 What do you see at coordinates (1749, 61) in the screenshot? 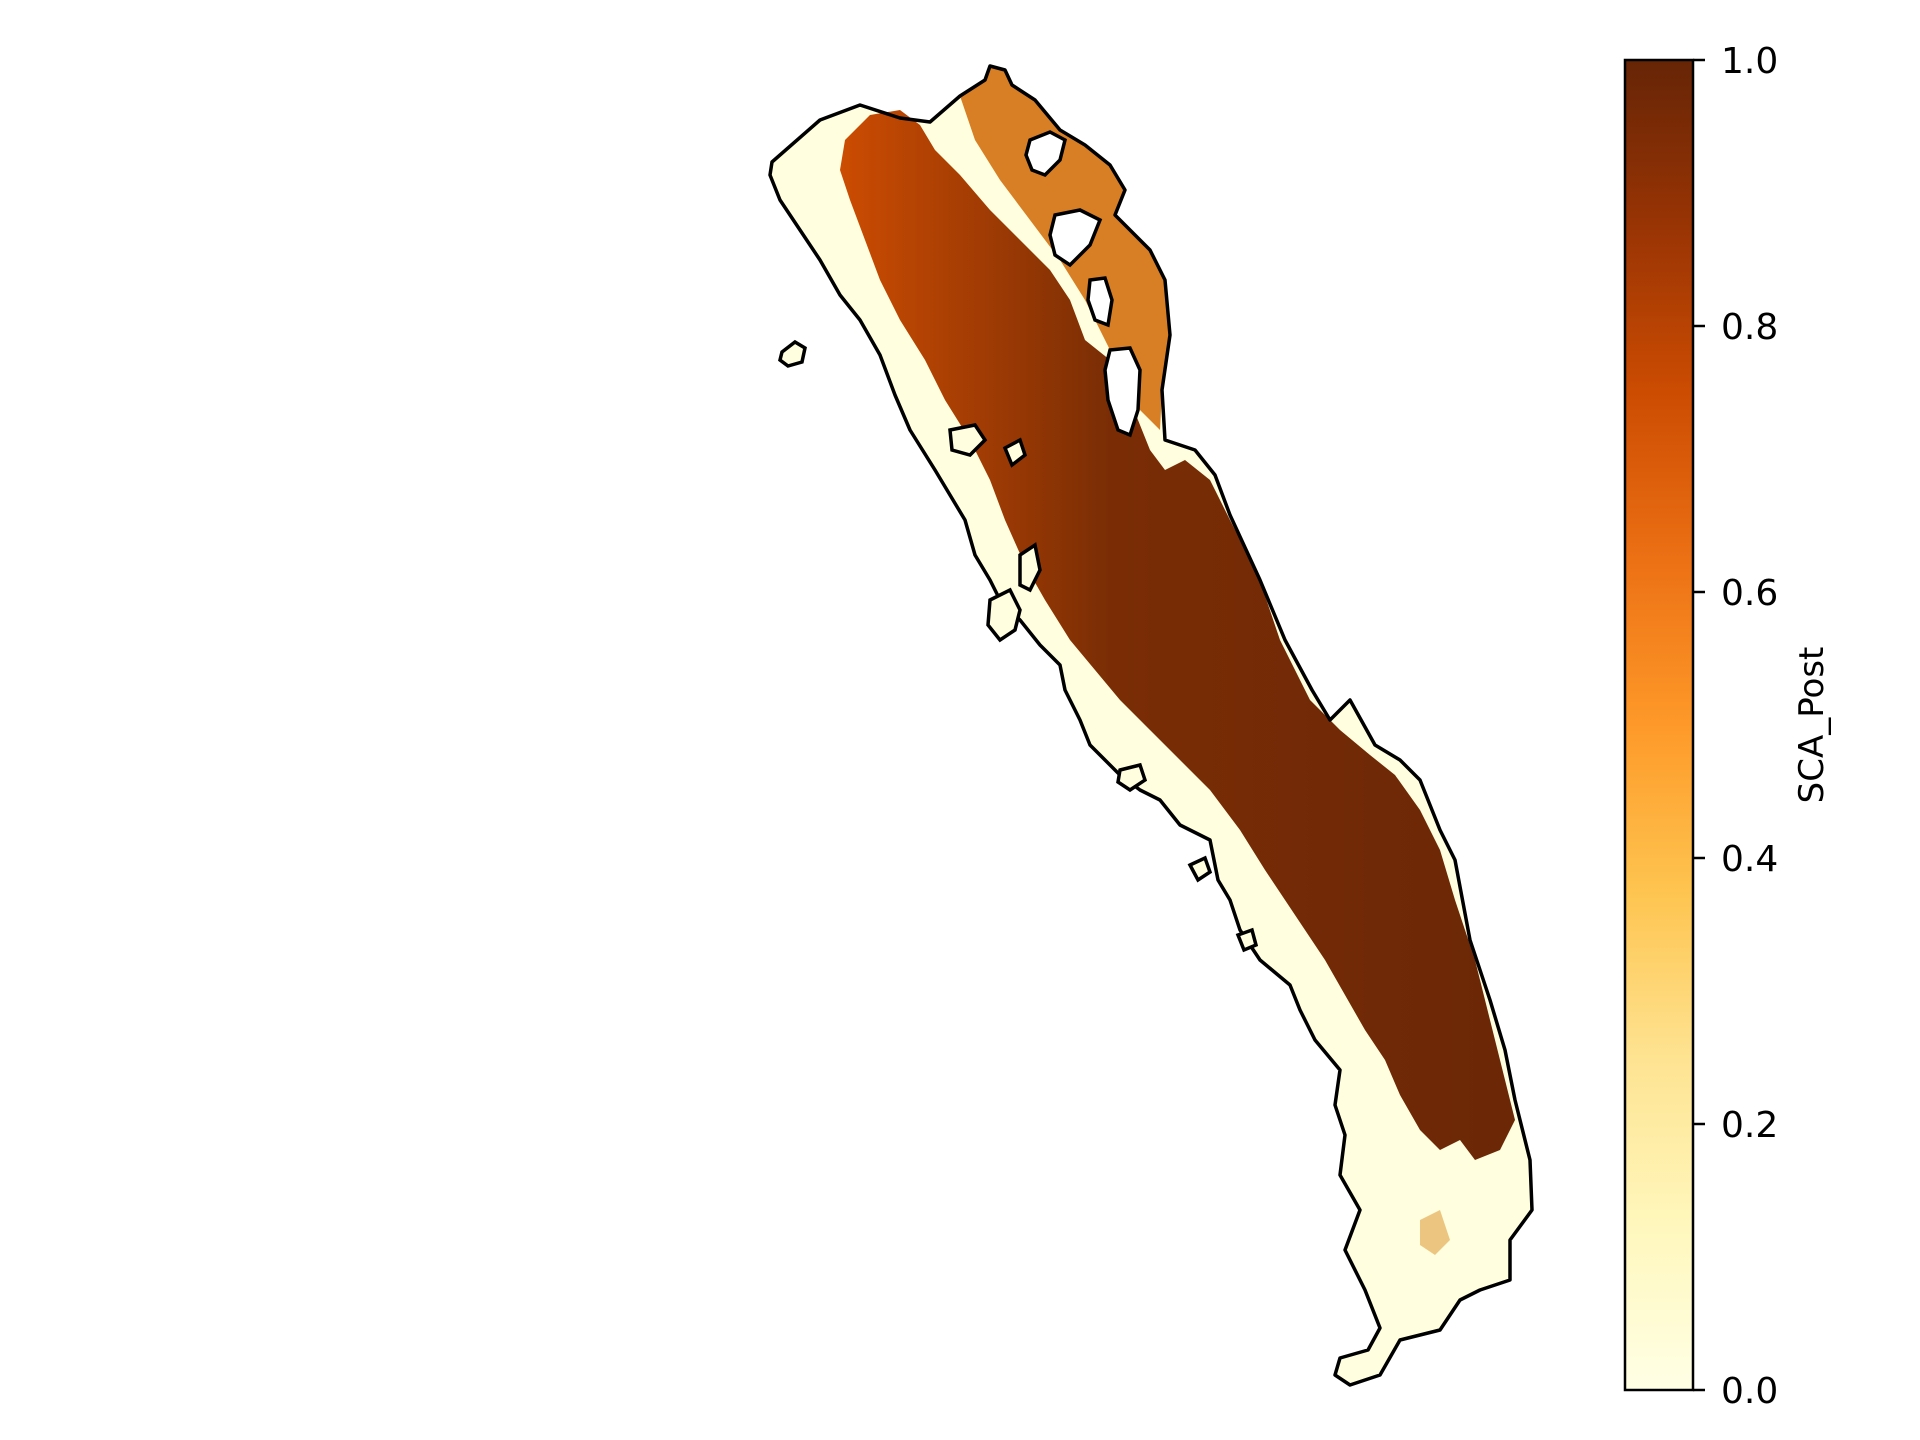
I see `colorbar-tick-label: 1.0` at bounding box center [1749, 61].